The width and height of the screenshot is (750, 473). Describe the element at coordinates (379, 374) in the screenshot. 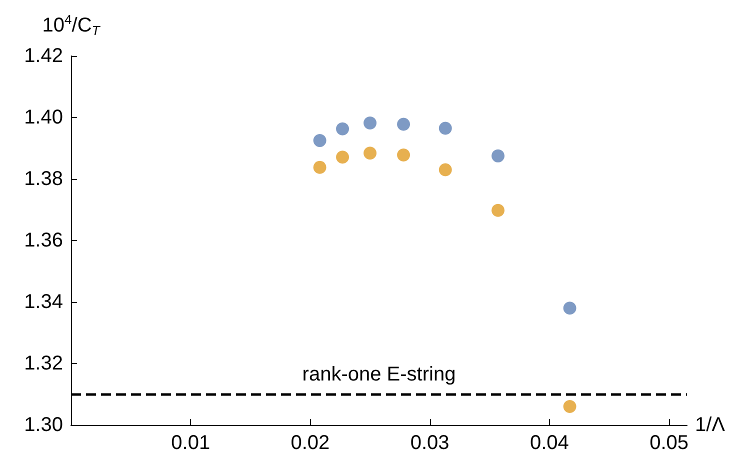

I see `ref-line-label: rank-one E-string` at that location.